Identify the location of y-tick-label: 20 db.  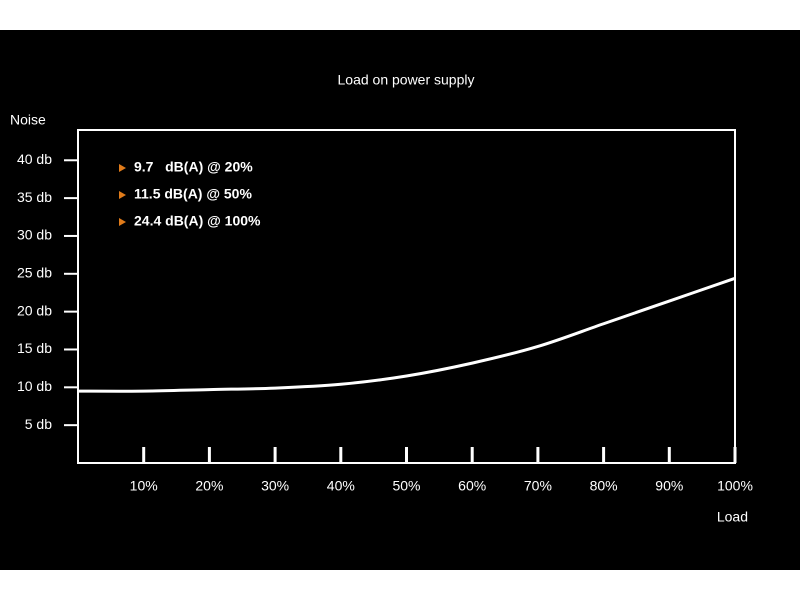
(34, 310).